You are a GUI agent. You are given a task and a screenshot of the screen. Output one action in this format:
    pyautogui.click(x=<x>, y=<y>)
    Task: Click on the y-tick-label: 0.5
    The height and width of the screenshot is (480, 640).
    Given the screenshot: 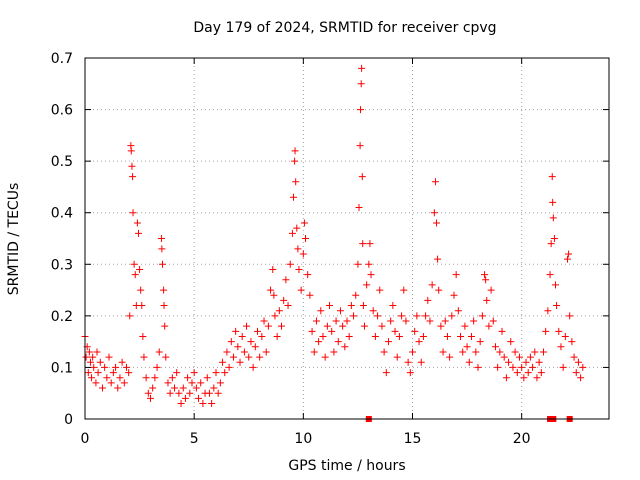 What is the action you would take?
    pyautogui.click(x=62, y=162)
    